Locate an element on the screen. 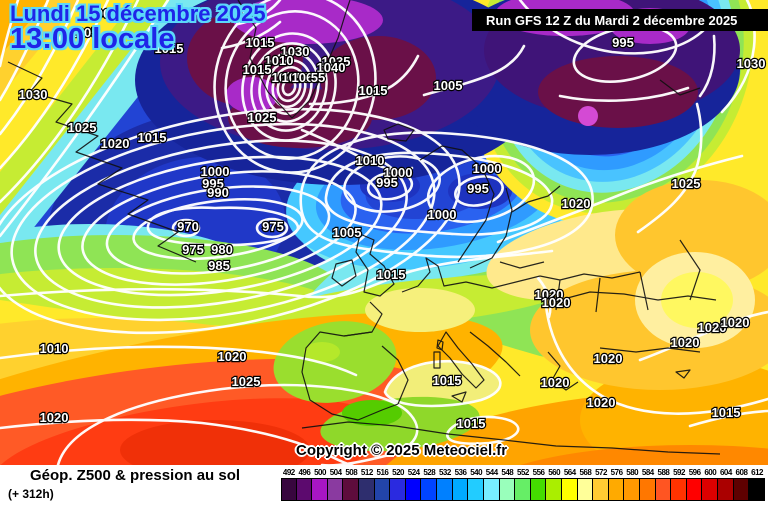 The image size is (768, 512). scale-cell-552: 552 is located at coordinates (522, 484).